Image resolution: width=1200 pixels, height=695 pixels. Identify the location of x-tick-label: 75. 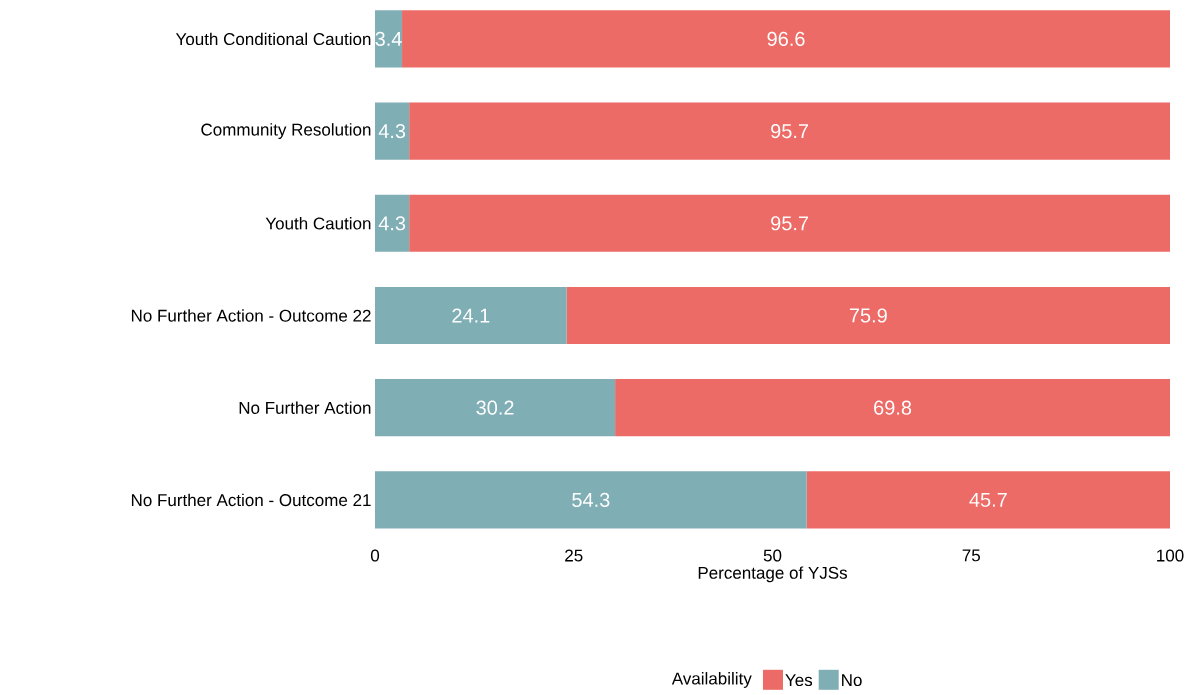
(971, 555).